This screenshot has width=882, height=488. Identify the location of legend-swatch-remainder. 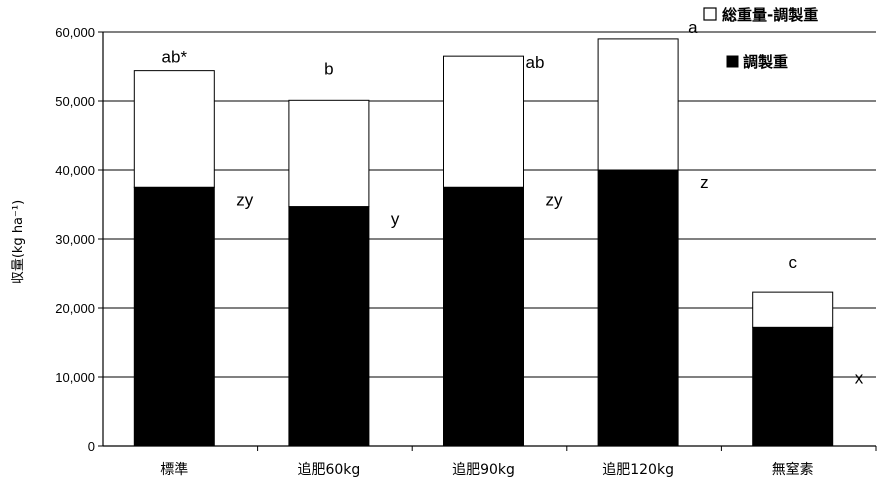
(710, 14).